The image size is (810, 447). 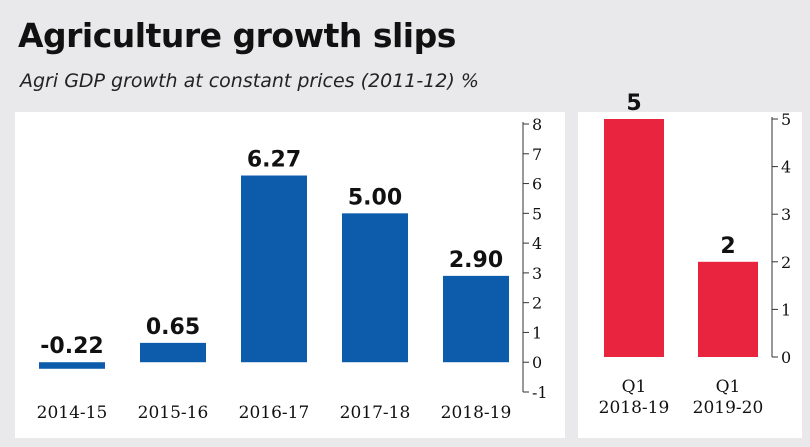 What do you see at coordinates (537, 273) in the screenshot?
I see `annual-tick-label: 3` at bounding box center [537, 273].